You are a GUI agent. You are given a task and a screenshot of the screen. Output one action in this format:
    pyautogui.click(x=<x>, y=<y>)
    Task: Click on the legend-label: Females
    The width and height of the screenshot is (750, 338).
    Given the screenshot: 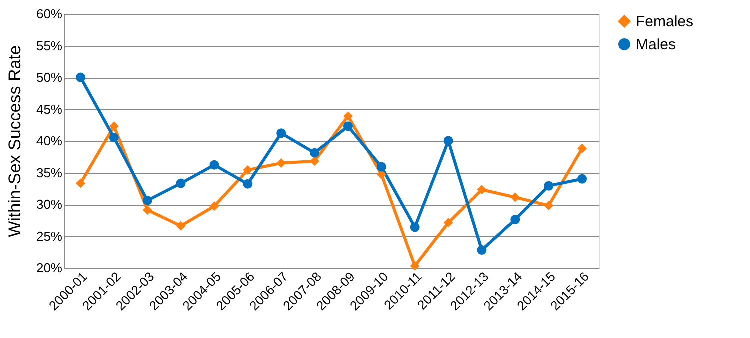 What is the action you would take?
    pyautogui.click(x=665, y=22)
    